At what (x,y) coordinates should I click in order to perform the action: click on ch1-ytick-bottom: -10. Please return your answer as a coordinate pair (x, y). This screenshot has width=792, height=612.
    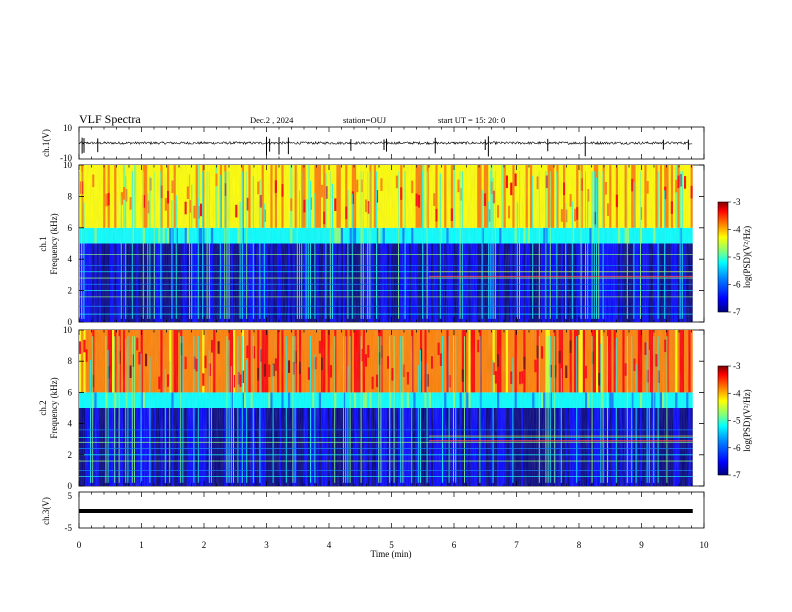
    Looking at the image, I should click on (66, 158).